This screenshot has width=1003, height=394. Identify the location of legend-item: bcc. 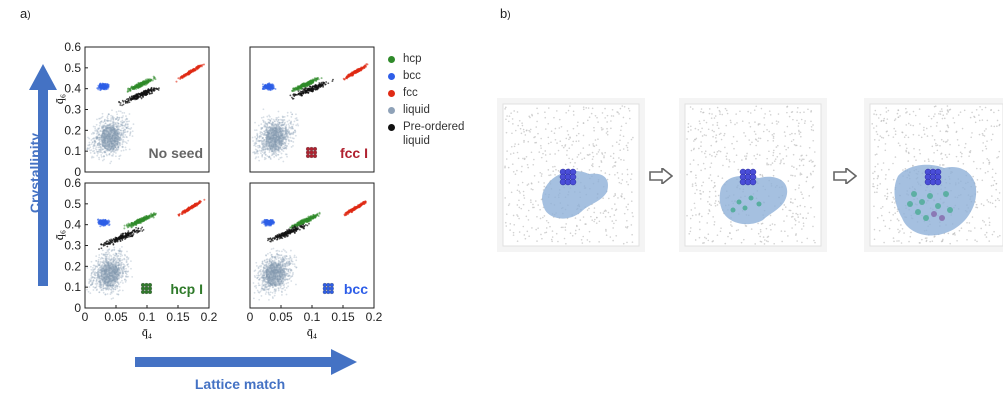
(435, 76).